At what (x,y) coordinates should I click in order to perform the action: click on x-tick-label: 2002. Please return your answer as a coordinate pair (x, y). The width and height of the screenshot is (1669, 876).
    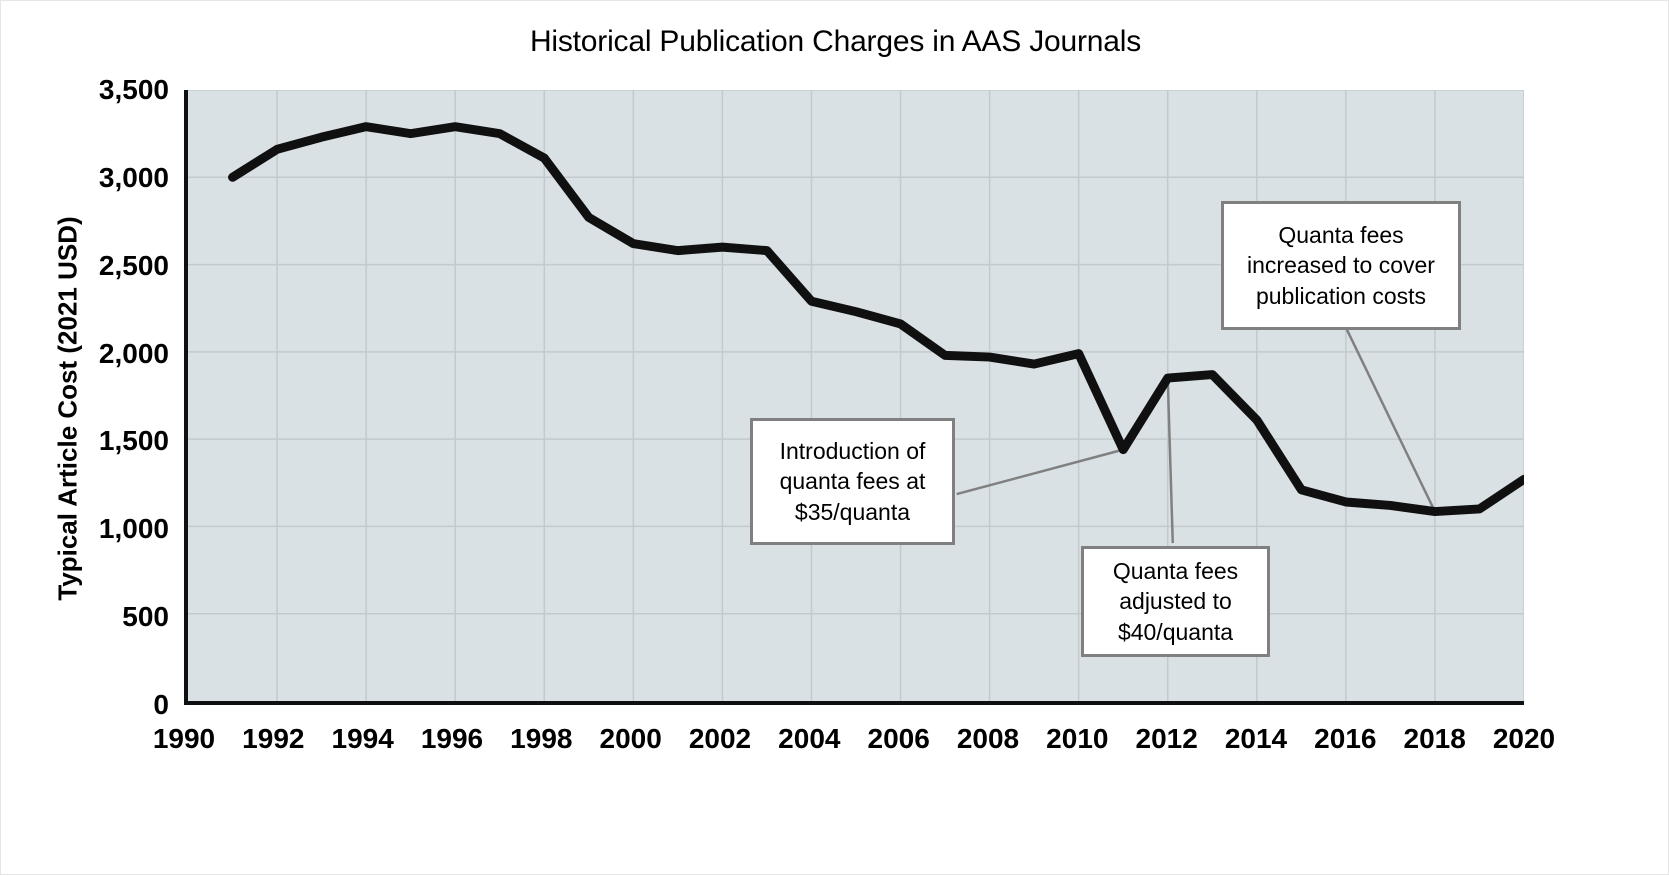
    Looking at the image, I should click on (720, 738).